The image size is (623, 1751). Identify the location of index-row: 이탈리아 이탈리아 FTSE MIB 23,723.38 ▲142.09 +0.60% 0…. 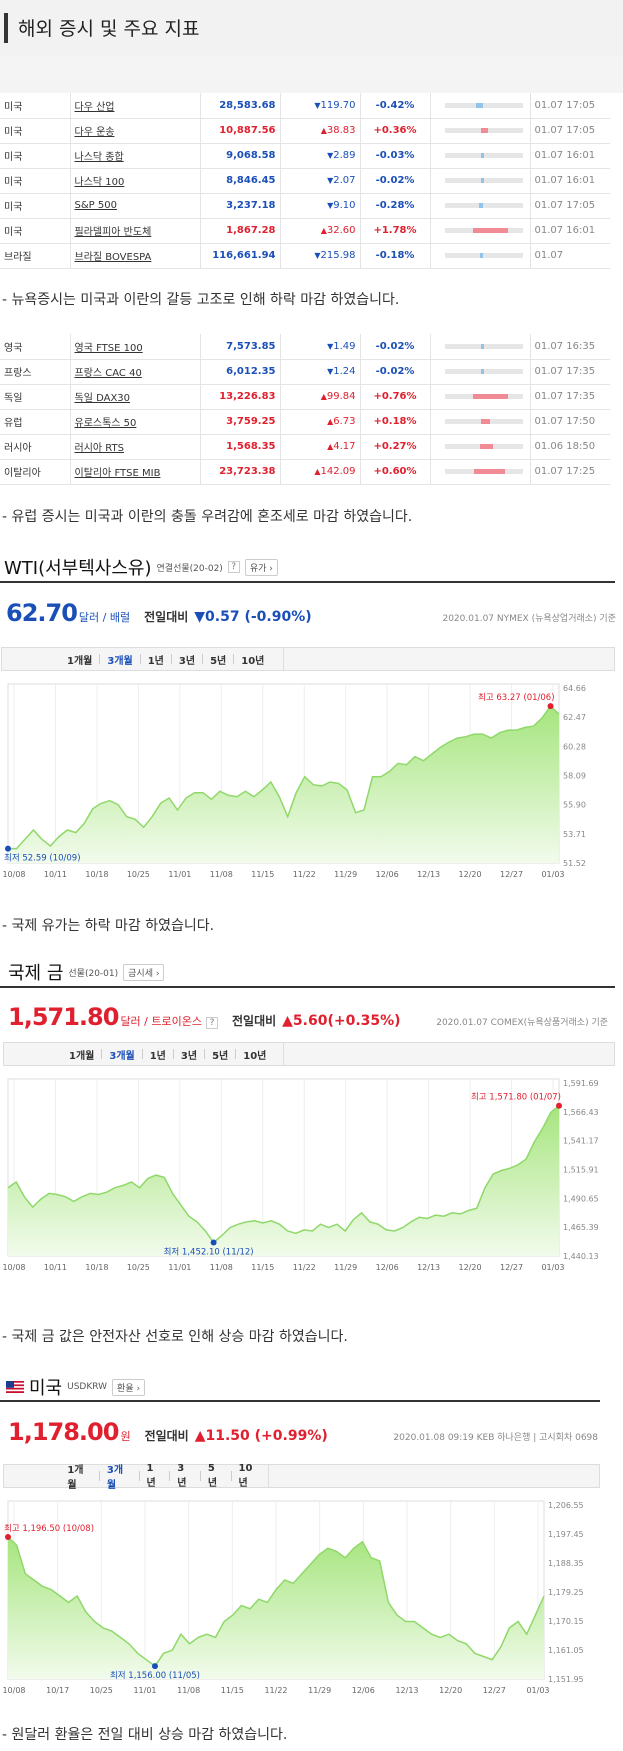
(305, 472).